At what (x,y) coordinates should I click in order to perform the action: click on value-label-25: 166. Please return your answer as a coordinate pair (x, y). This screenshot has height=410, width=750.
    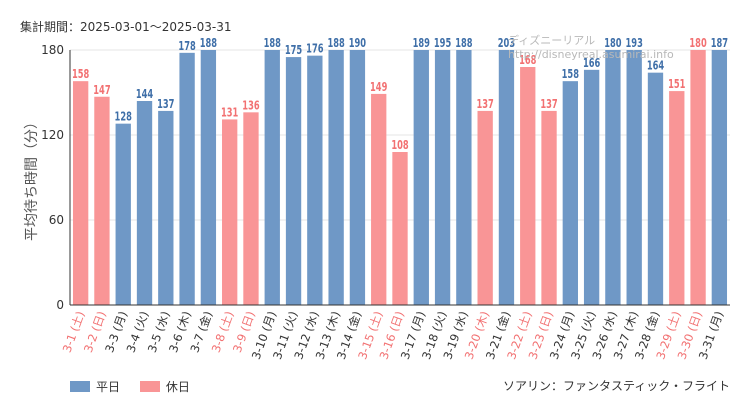
    Looking at the image, I should click on (591, 63).